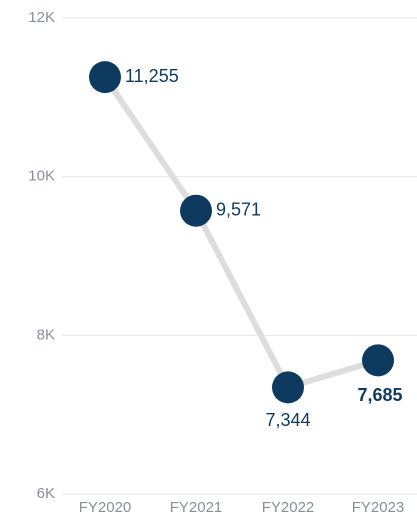  What do you see at coordinates (287, 420) in the screenshot?
I see `value-label: 7,344` at bounding box center [287, 420].